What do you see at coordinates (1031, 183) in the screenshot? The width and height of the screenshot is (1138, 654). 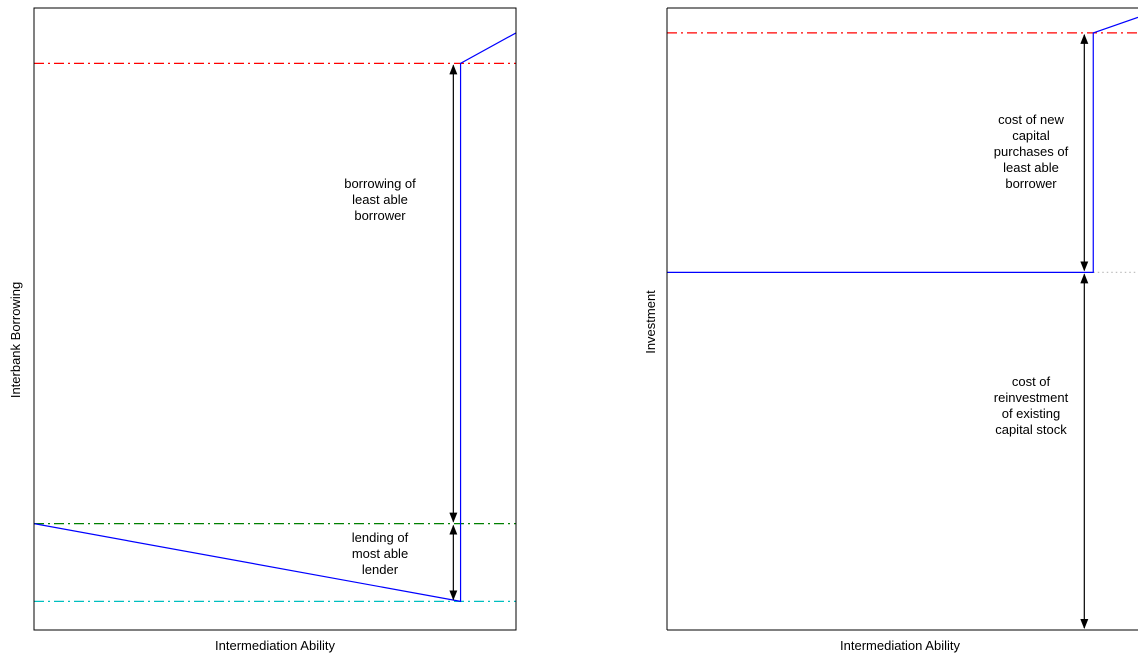 I see `right-annotation-label-0-line-4: borrower` at bounding box center [1031, 183].